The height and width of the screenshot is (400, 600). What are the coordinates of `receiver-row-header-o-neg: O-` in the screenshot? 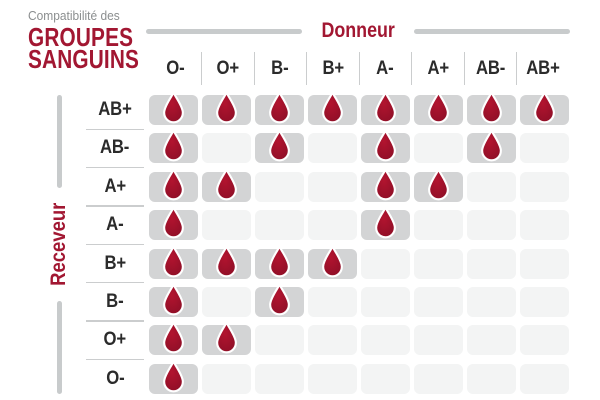 It's located at (115, 379).